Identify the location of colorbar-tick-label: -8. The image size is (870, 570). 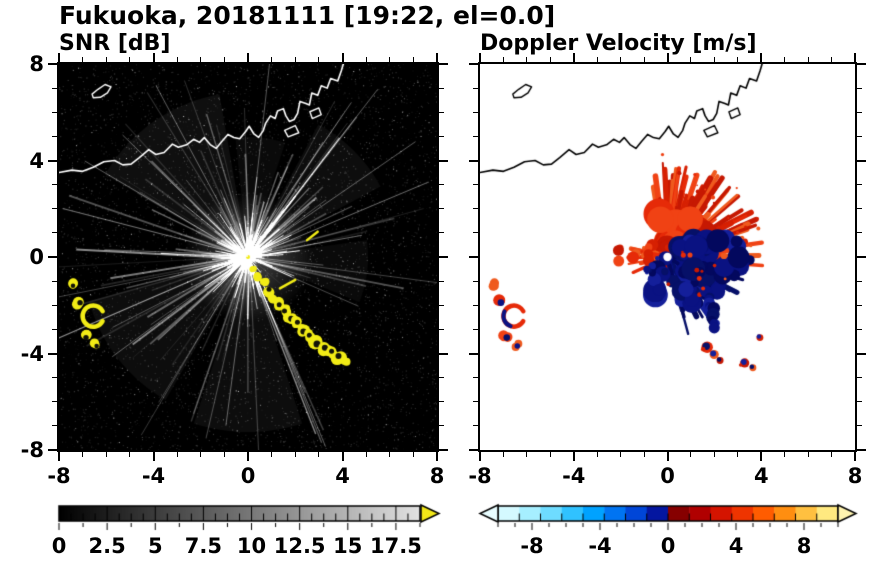
(532, 546).